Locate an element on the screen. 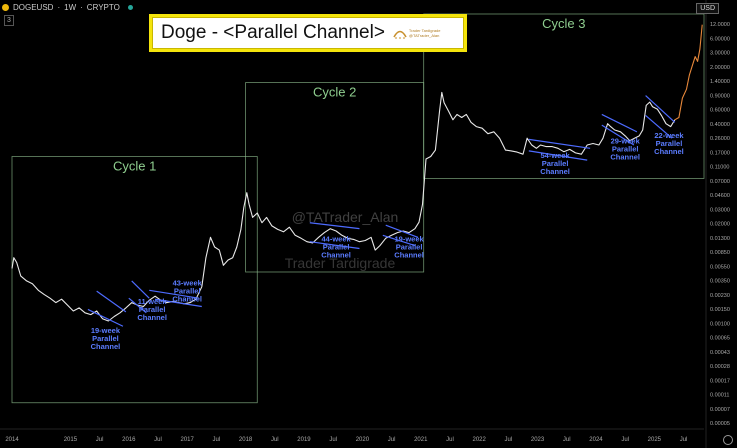  y-tick-label: 0.00017 is located at coordinates (720, 381).